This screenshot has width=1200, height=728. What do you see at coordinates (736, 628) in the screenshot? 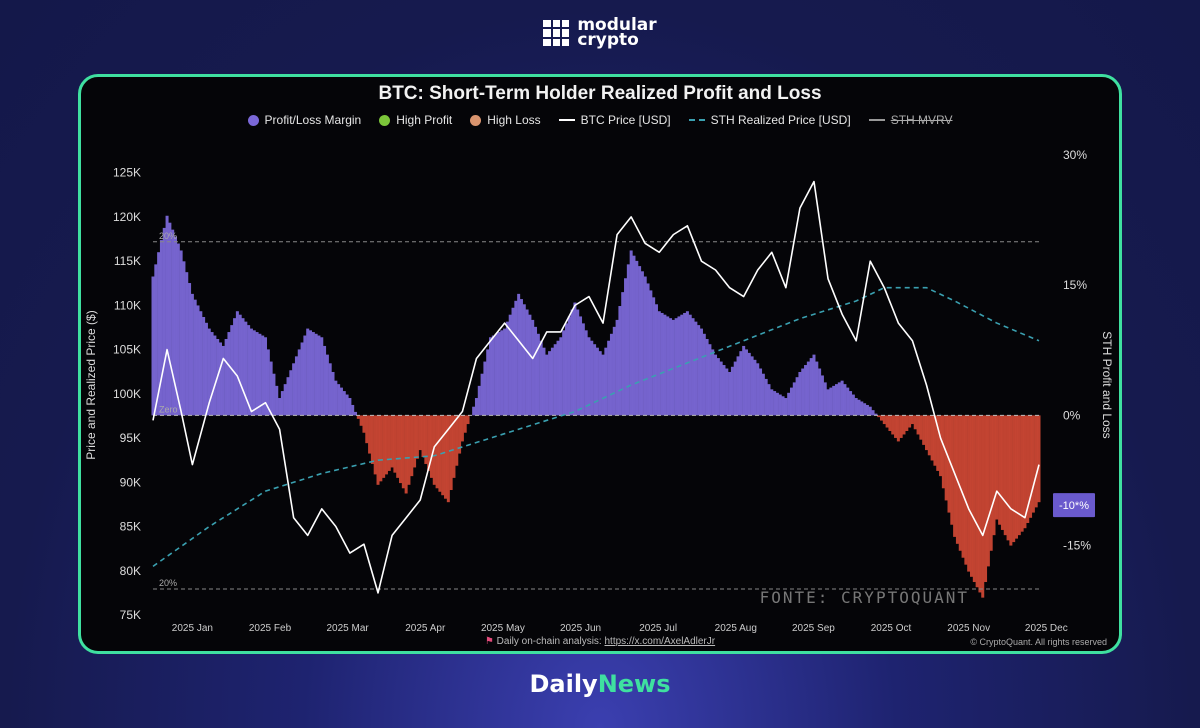
I see `x-tick-label: 2025 Aug` at bounding box center [736, 628].